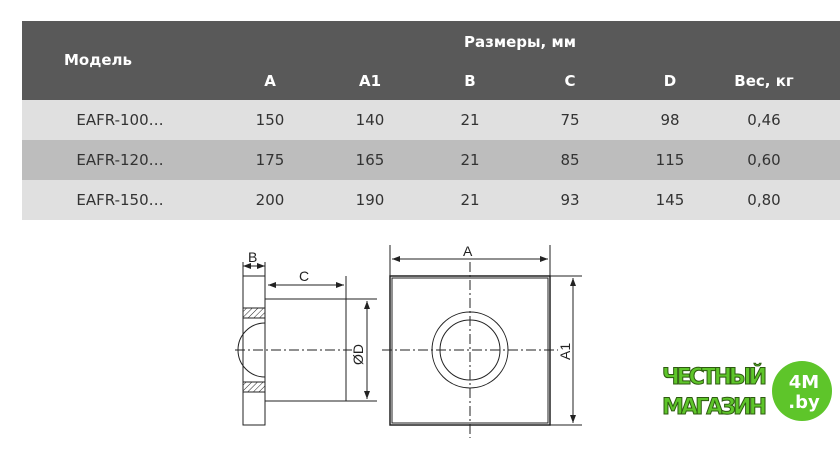 The height and width of the screenshot is (460, 840). Describe the element at coordinates (804, 402) in the screenshot. I see `logo-badge-bottom: .by` at that location.